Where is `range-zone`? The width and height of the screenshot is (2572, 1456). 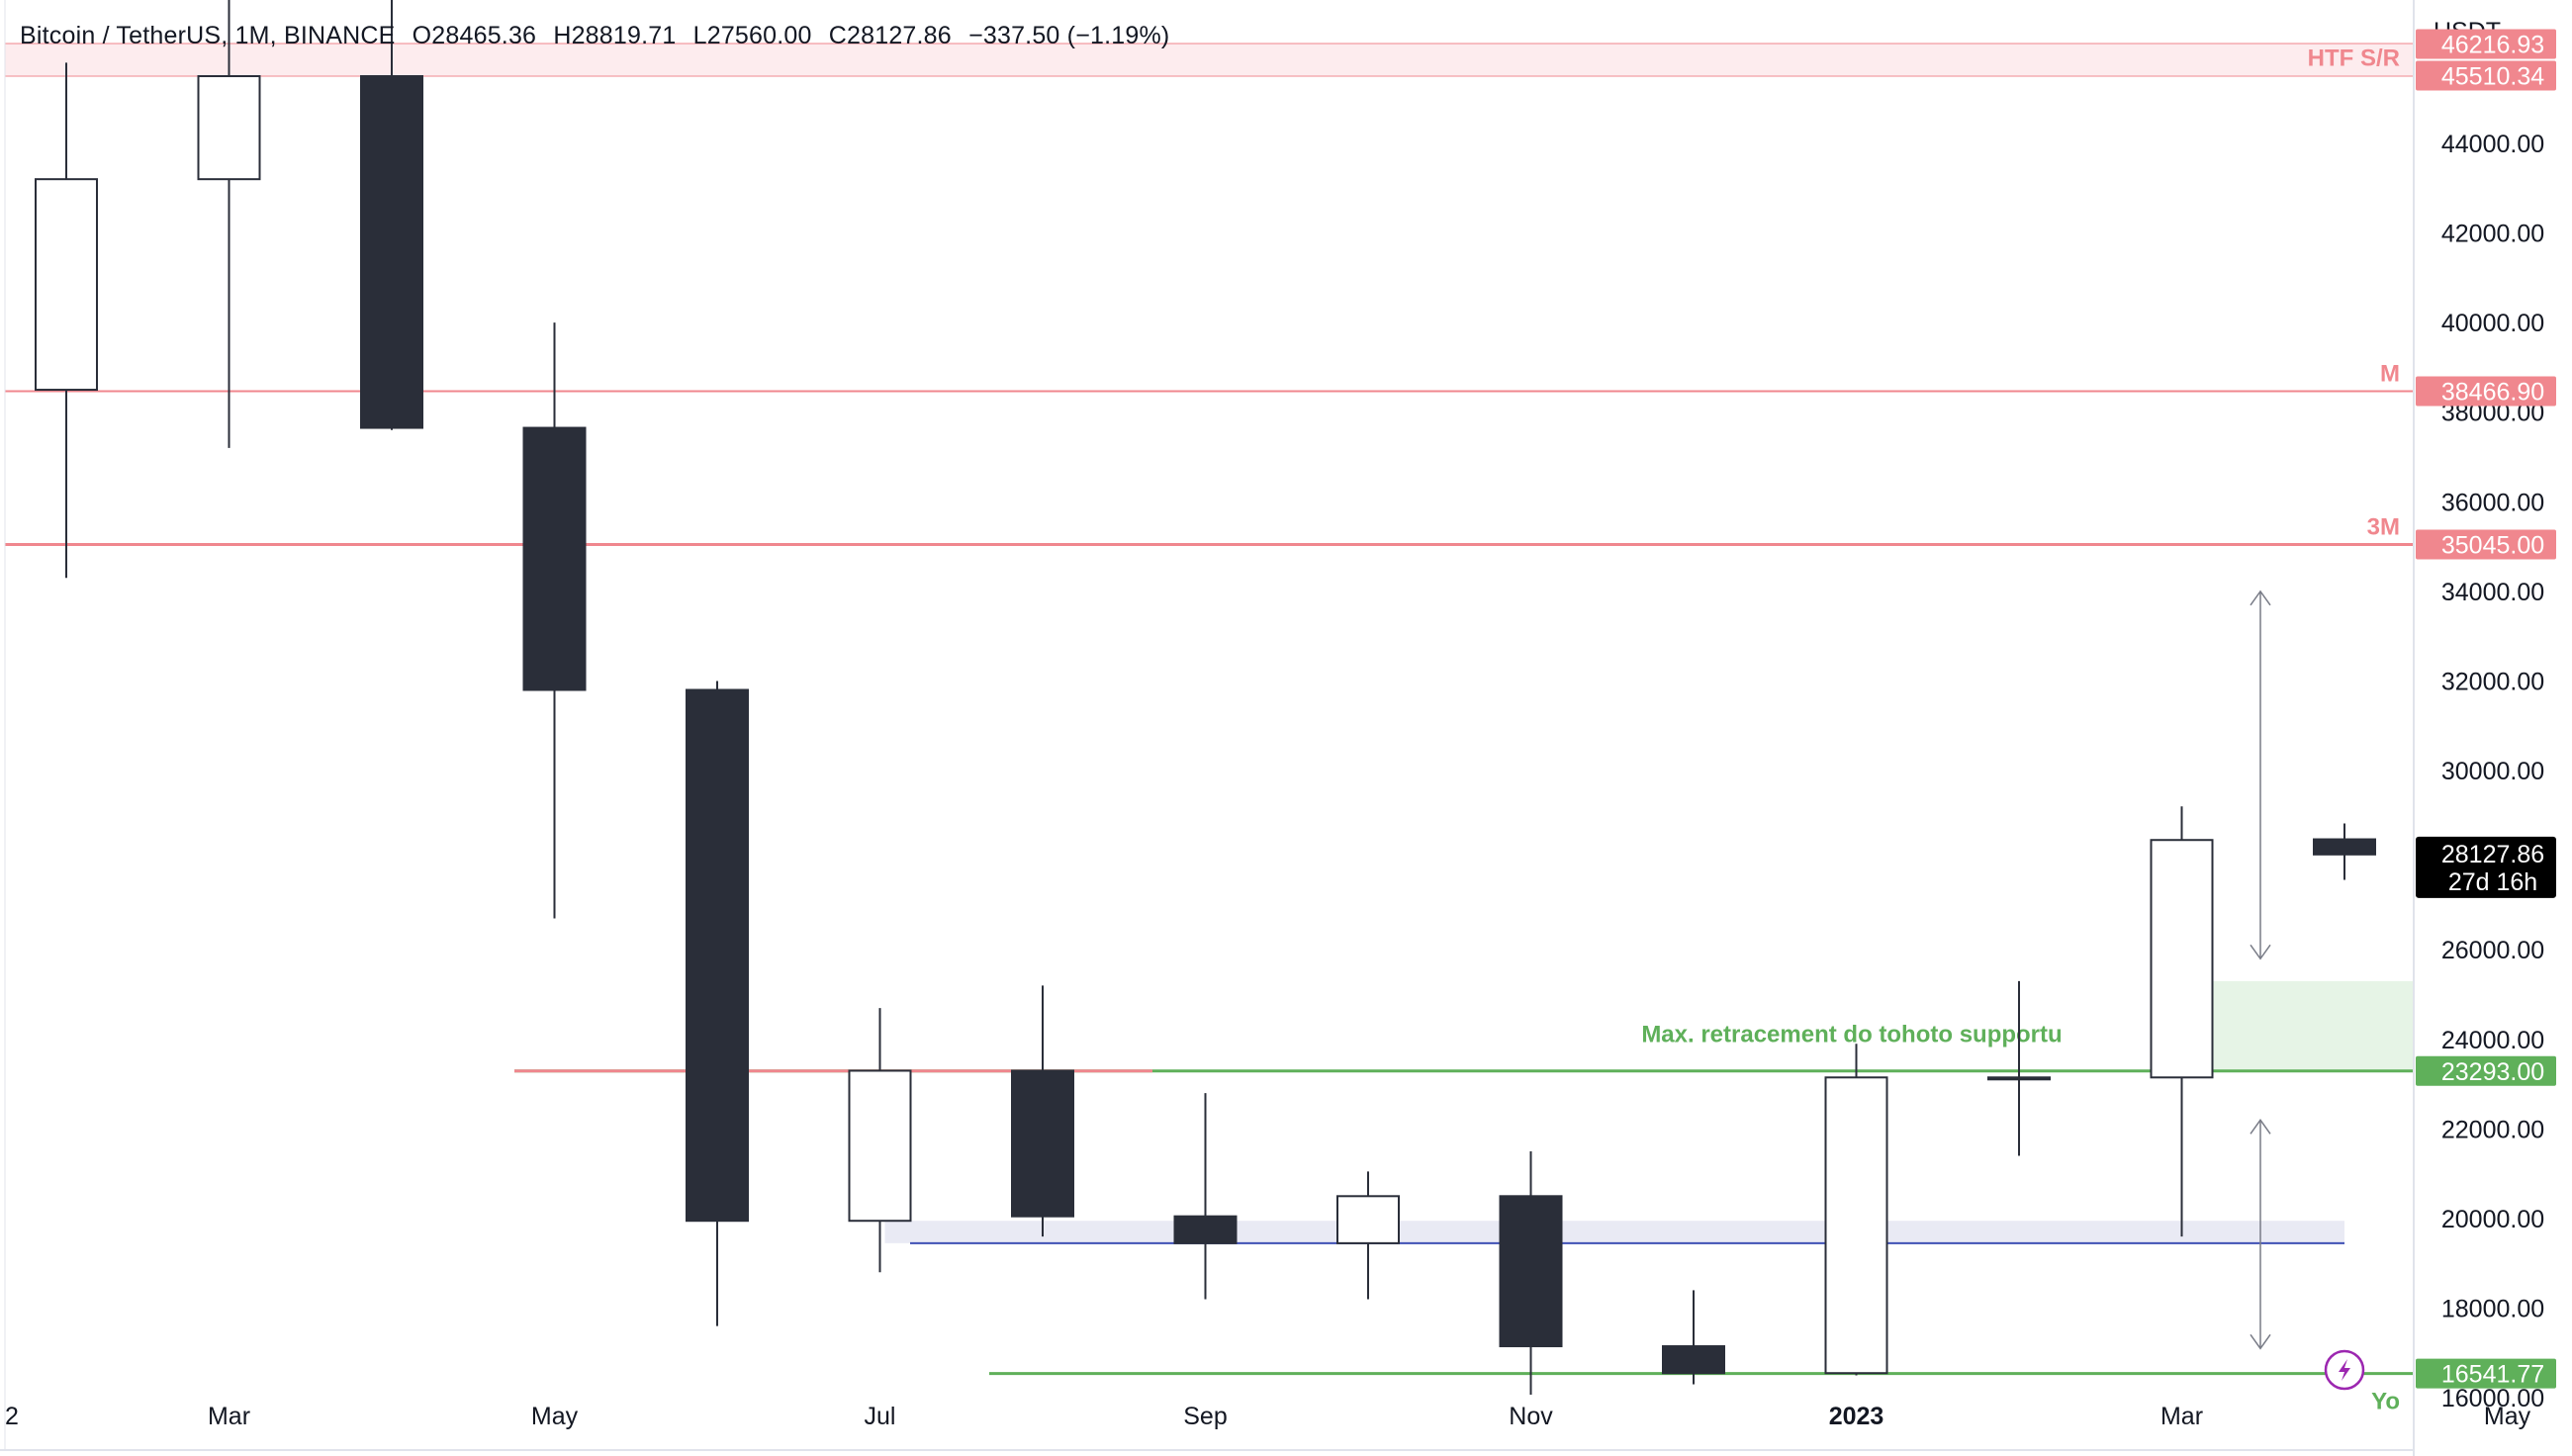
range-zone is located at coordinates (1614, 1232).